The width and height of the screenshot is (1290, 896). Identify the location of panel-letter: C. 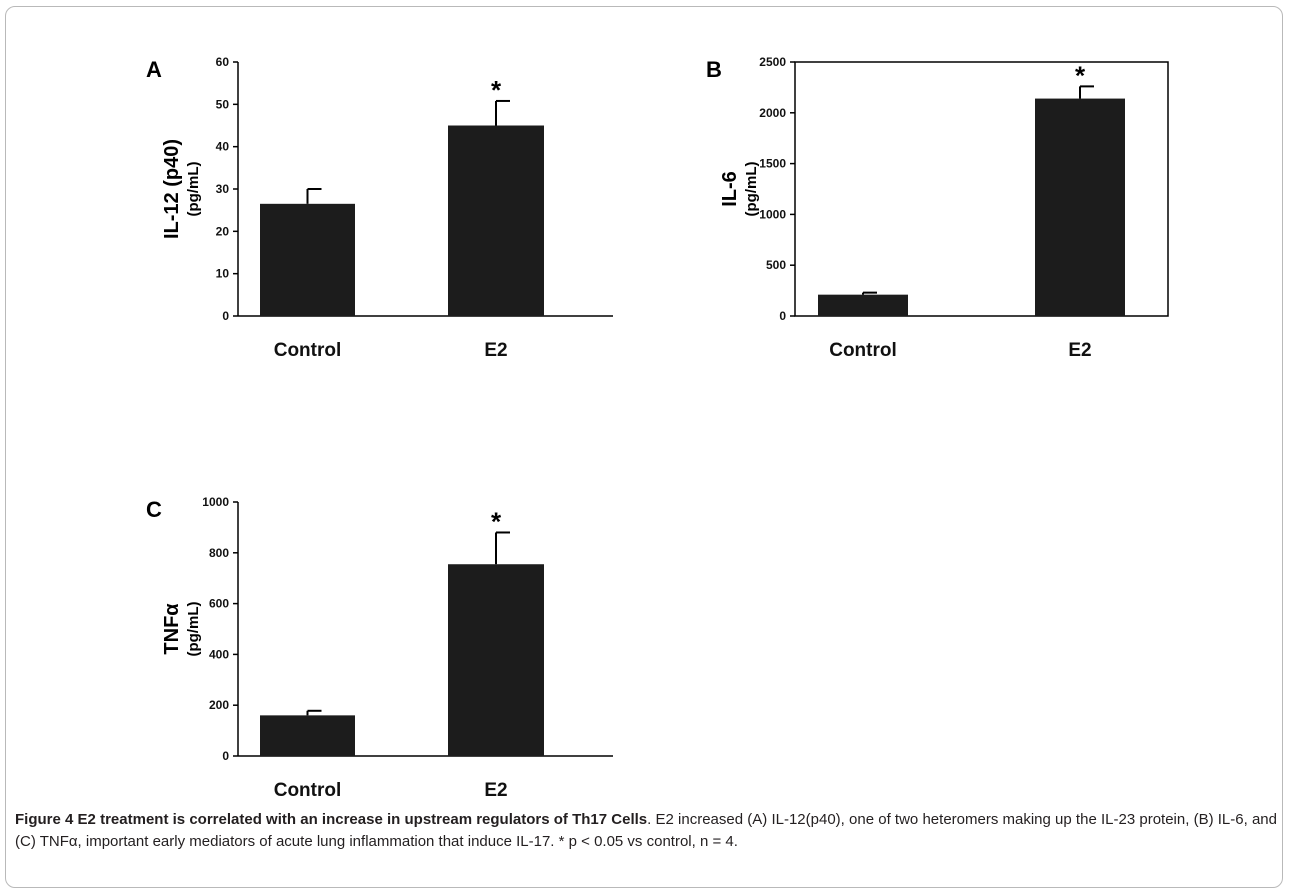
(154, 509).